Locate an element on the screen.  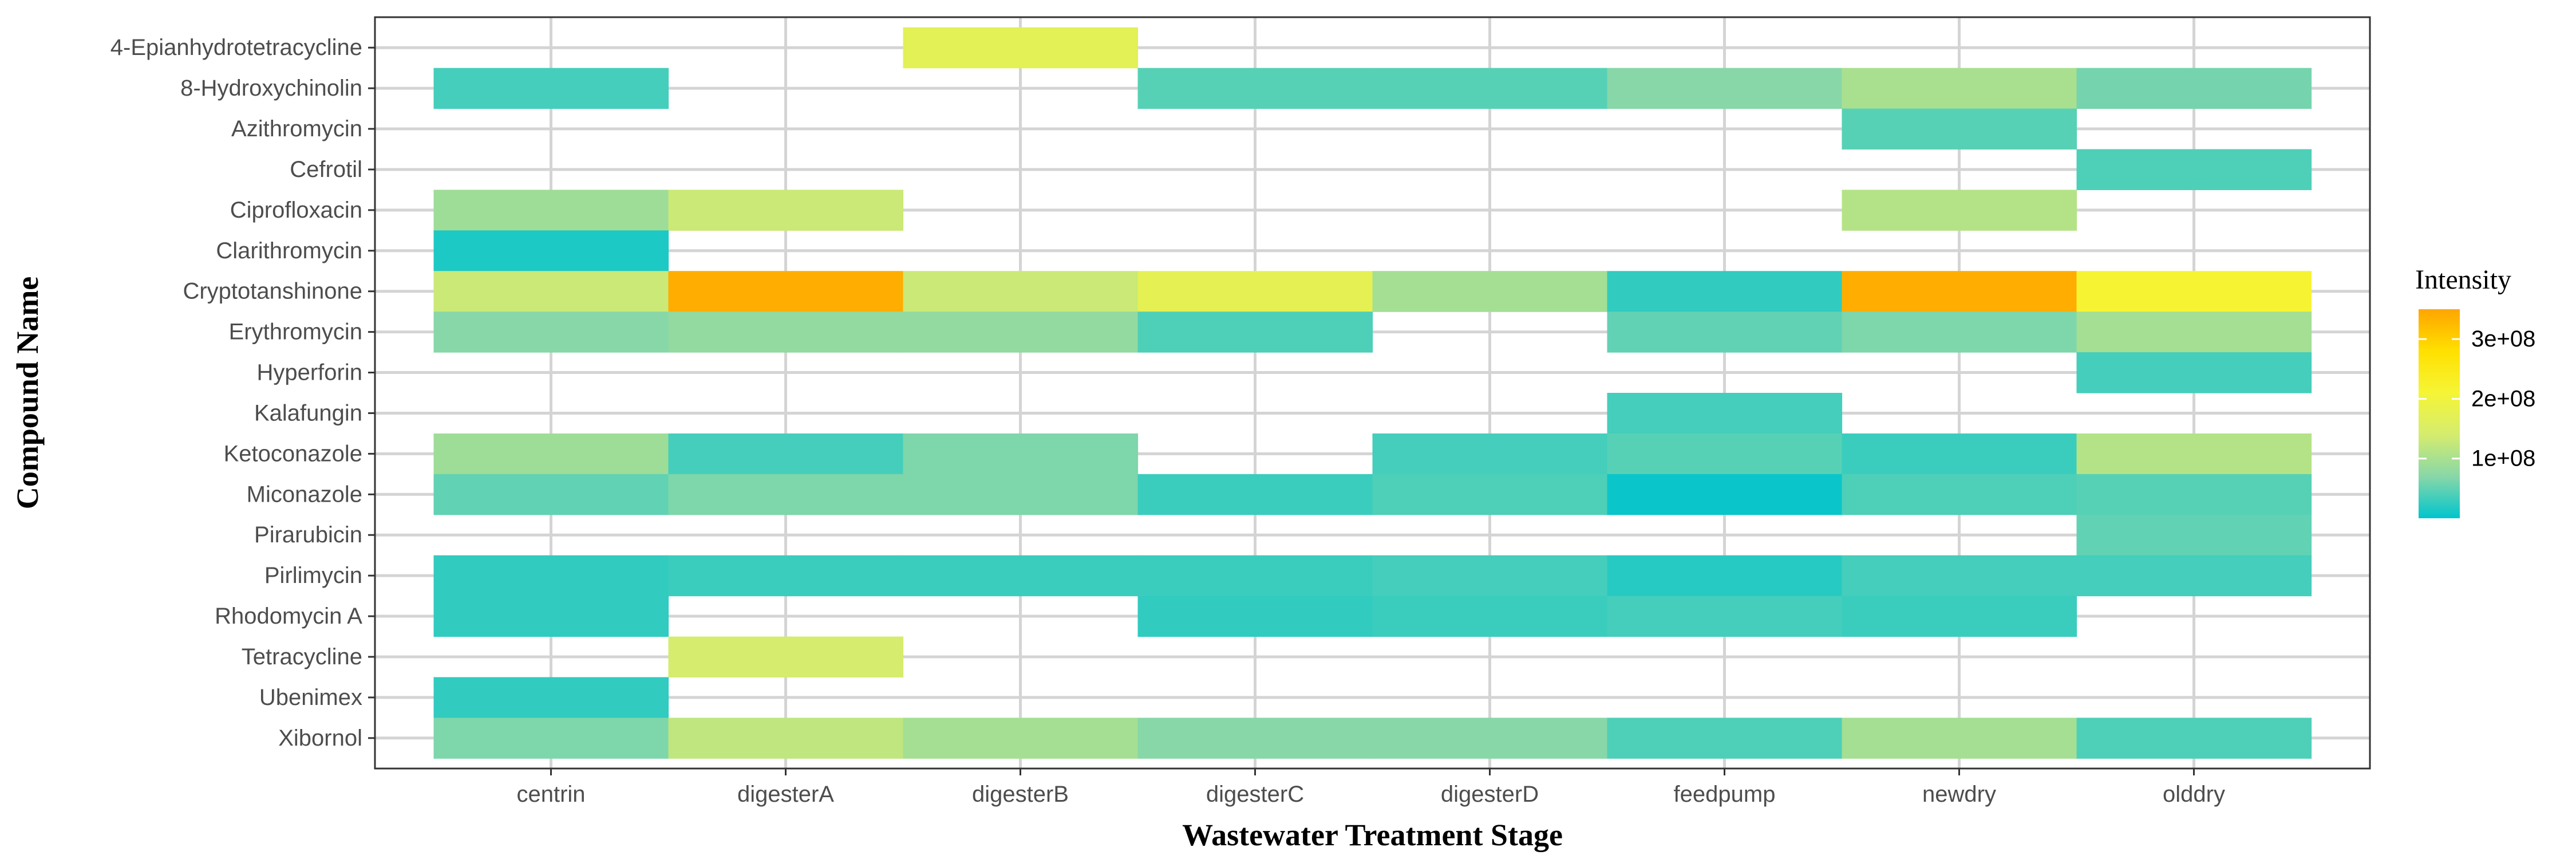
y-tick-label: Hyperforin is located at coordinates (309, 372).